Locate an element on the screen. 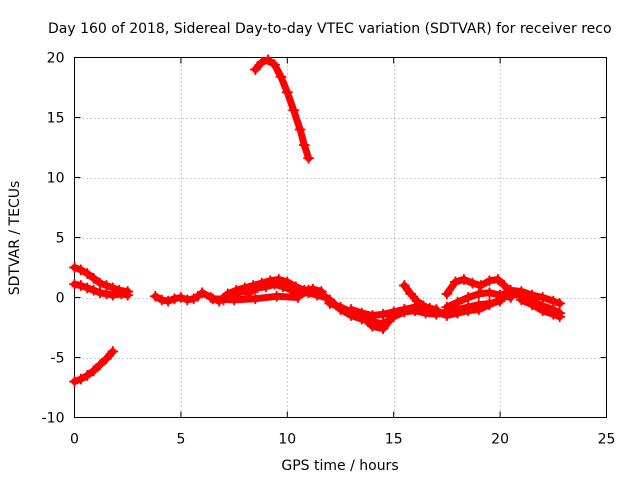 The height and width of the screenshot is (480, 640). x-axis-label: GPS time / hours is located at coordinates (339, 466).